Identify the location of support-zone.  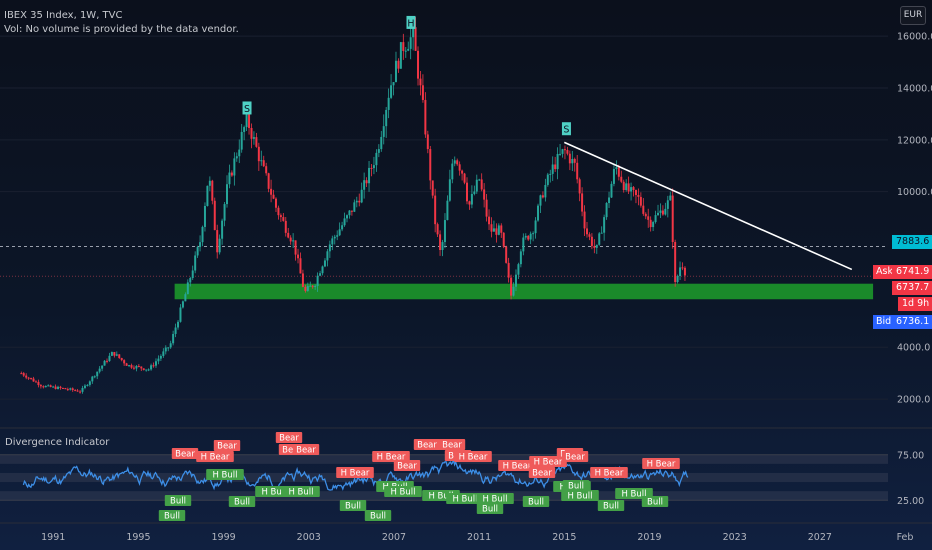
(524, 291).